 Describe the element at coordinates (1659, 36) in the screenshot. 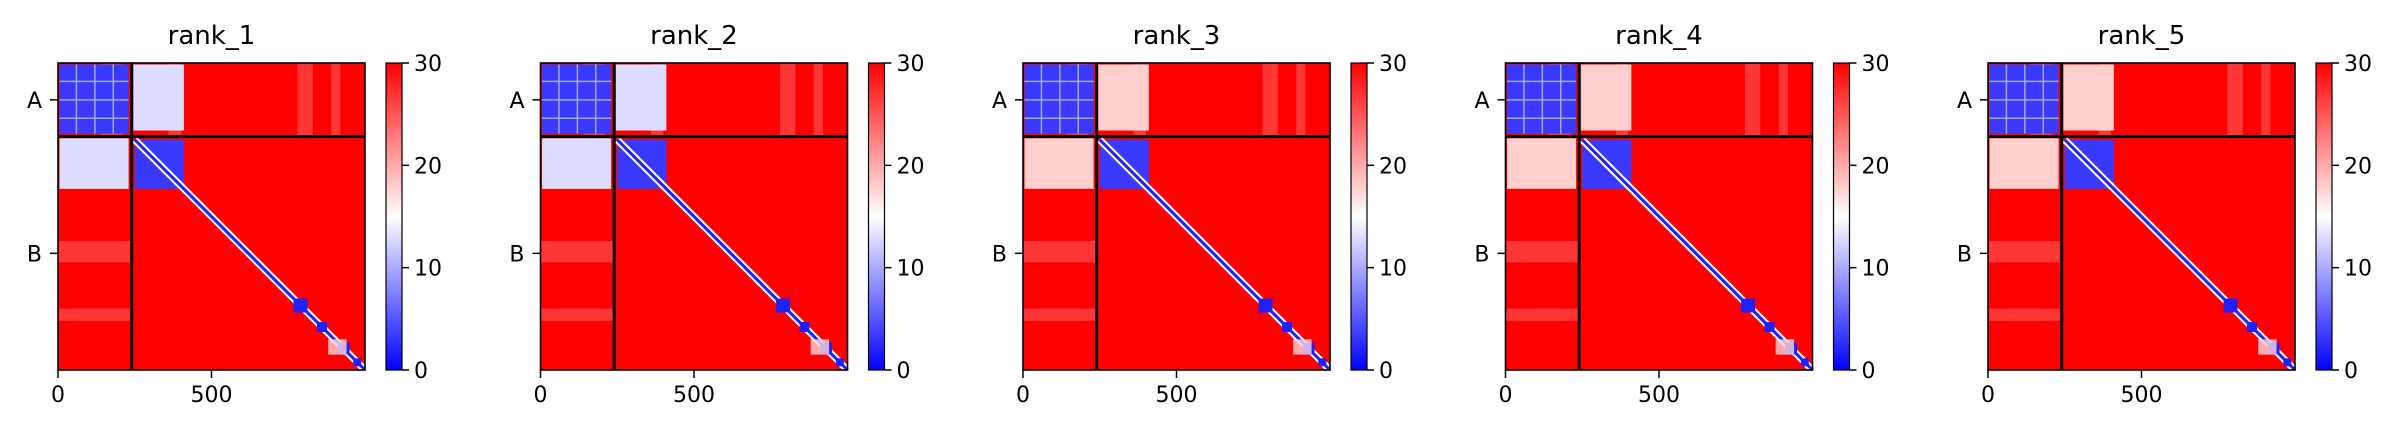

I see `panel-title: rank_4` at that location.